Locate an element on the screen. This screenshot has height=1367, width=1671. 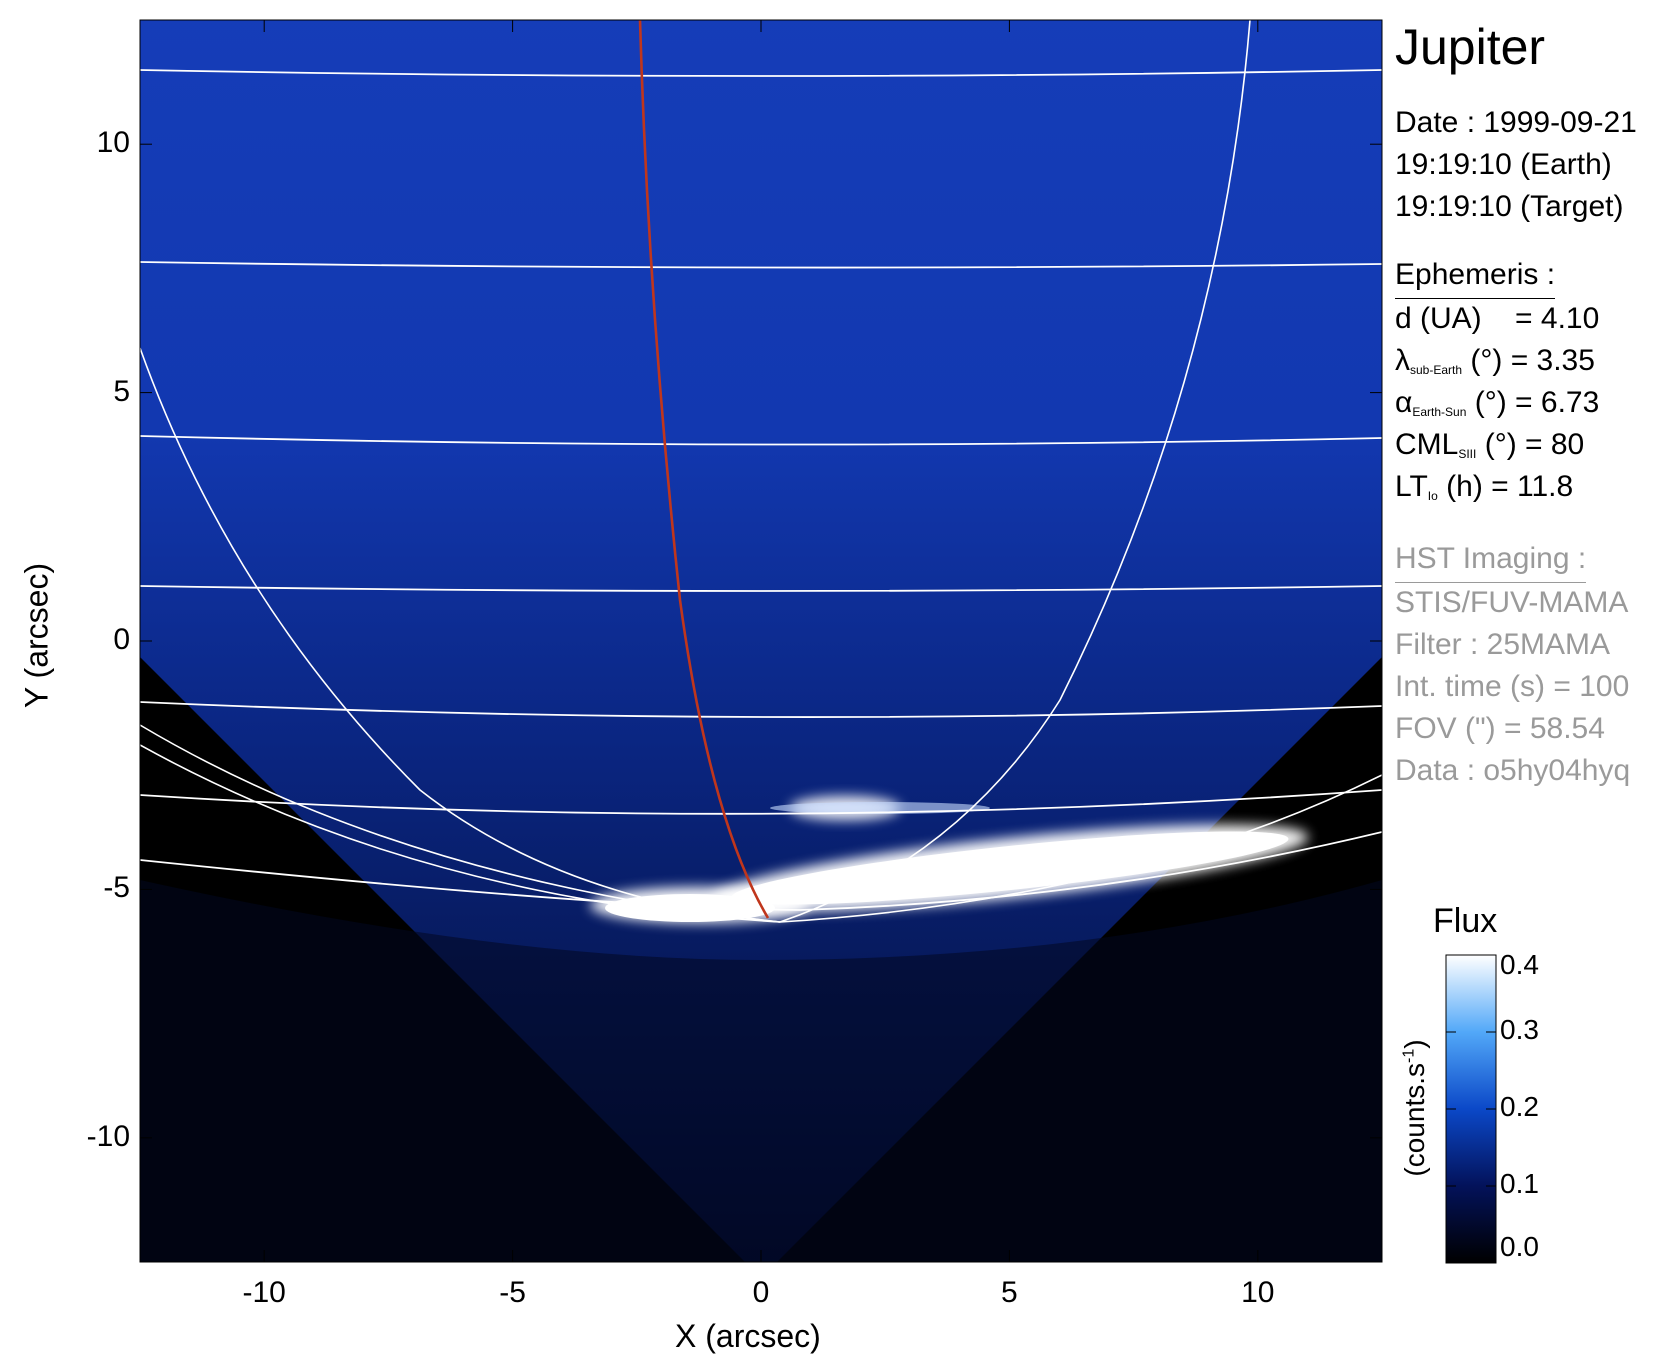
filter-text: Filter : 25MAMA is located at coordinates (1503, 644).